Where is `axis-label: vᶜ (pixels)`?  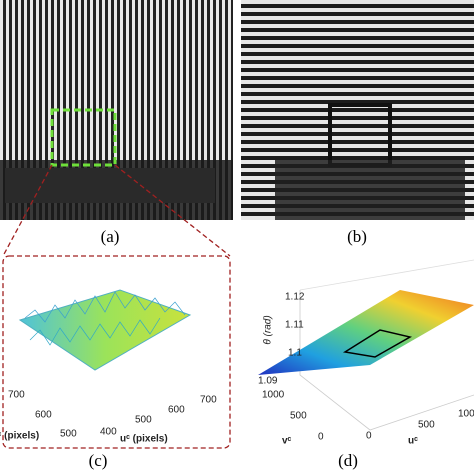
axis-label: vᶜ (pixels) is located at coordinates (19, 436).